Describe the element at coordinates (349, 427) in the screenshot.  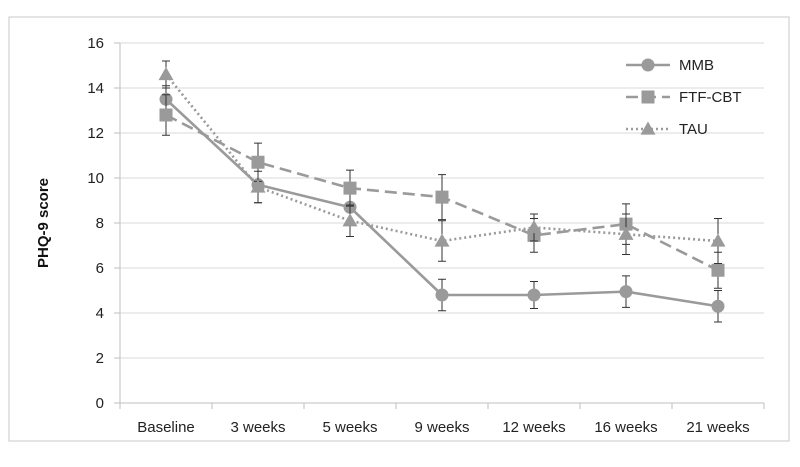
I see `x-tick-label-2: 5 weeks` at that location.